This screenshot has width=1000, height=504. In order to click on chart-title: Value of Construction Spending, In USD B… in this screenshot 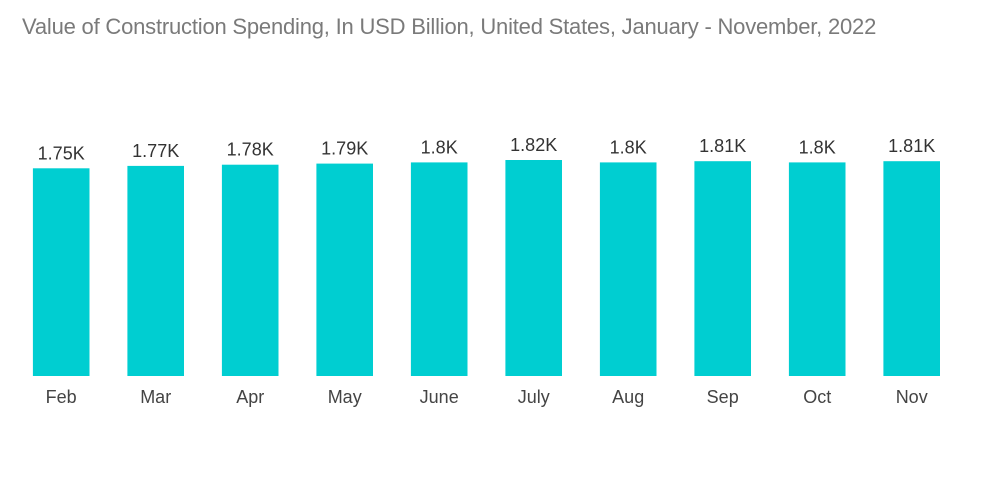, I will do `click(449, 26)`.